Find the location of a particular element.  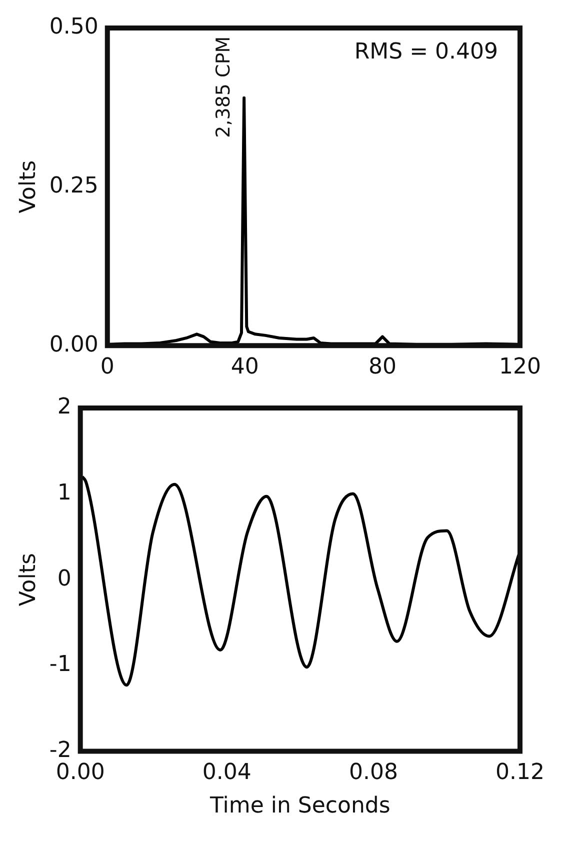

annotation: RMS = 0.409 is located at coordinates (426, 52).